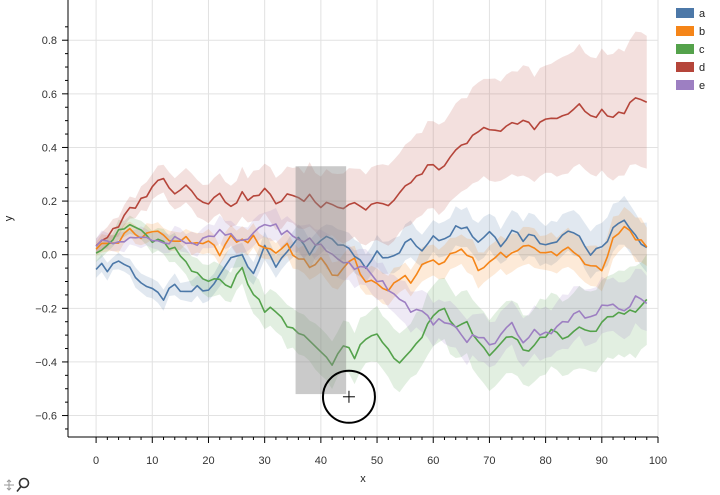 This screenshot has width=720, height=495. What do you see at coordinates (602, 461) in the screenshot?
I see `x-tick-label: 90` at bounding box center [602, 461].